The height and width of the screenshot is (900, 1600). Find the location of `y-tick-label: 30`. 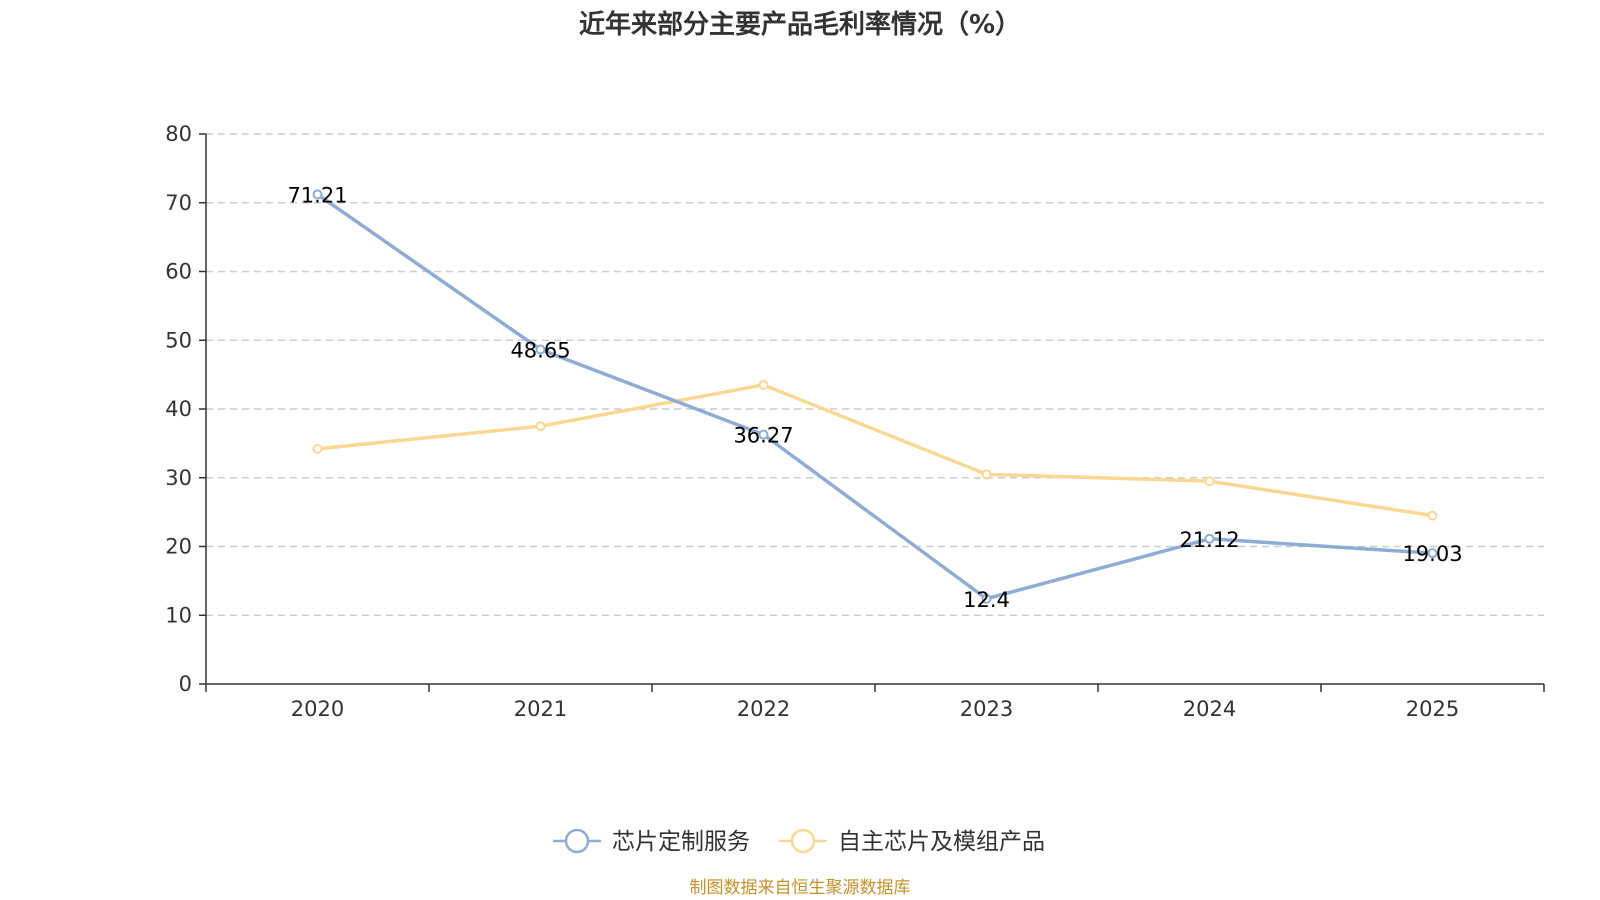

y-tick-label: 30 is located at coordinates (178, 478).